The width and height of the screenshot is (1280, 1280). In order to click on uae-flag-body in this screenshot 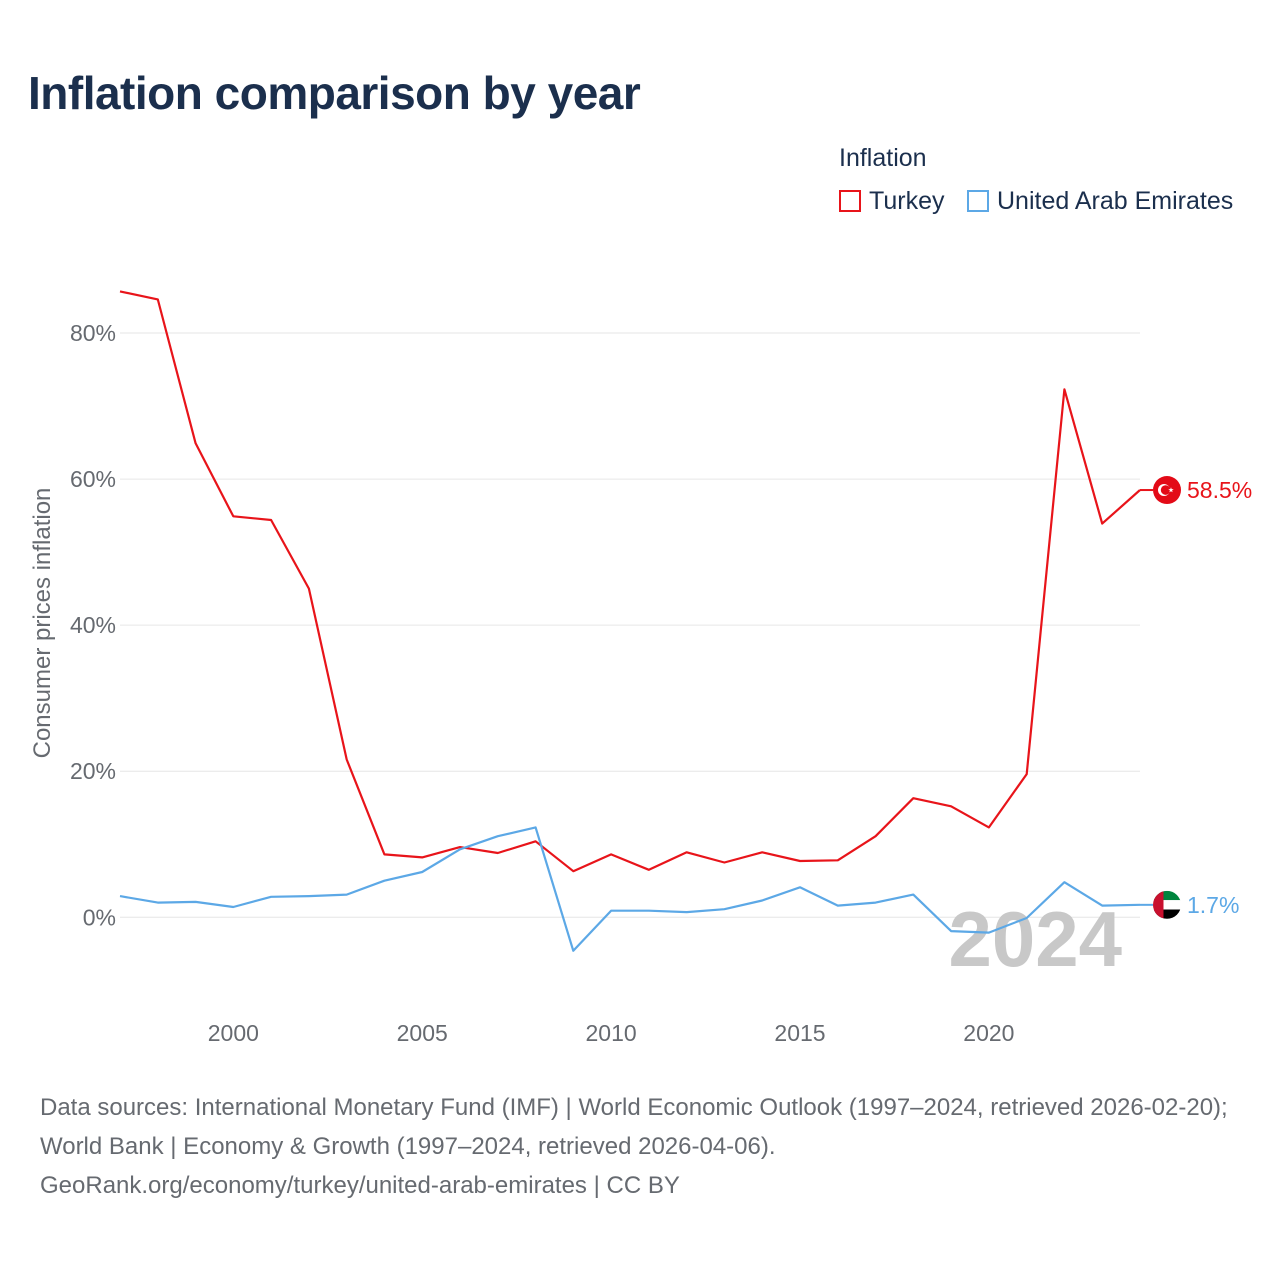, I will do `click(1167, 904)`.